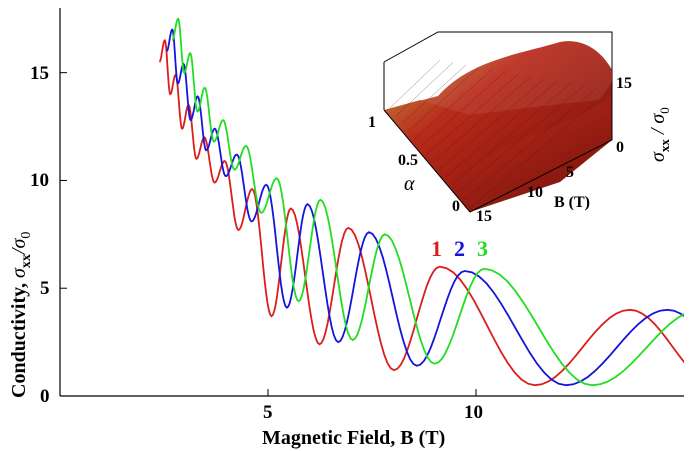  I want to click on inset-surface-mesh, so click(500, 134).